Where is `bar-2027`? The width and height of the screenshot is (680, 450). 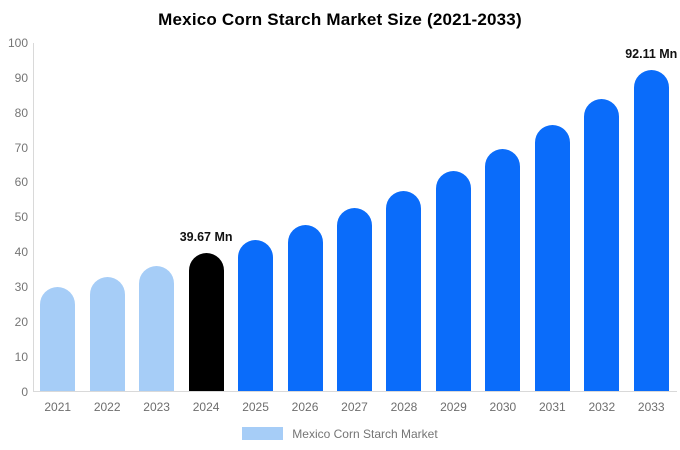
bar-2027 is located at coordinates (354, 300).